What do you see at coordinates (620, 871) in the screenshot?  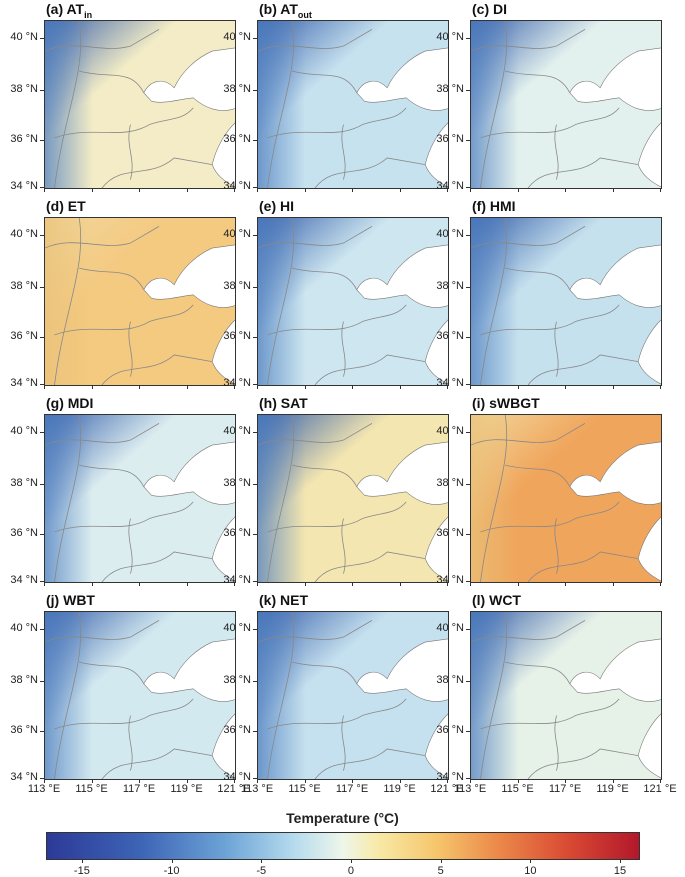 I see `colorbar-tick-label: 15` at bounding box center [620, 871].